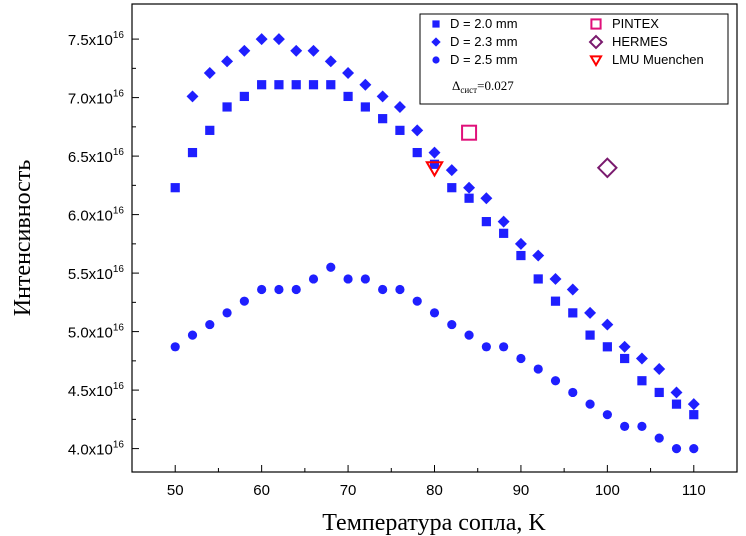 Image resolution: width=746 pixels, height=536 pixels. What do you see at coordinates (96, 273) in the screenshot?
I see `y-tick-label: 5.5x10¹⁶` at bounding box center [96, 273].